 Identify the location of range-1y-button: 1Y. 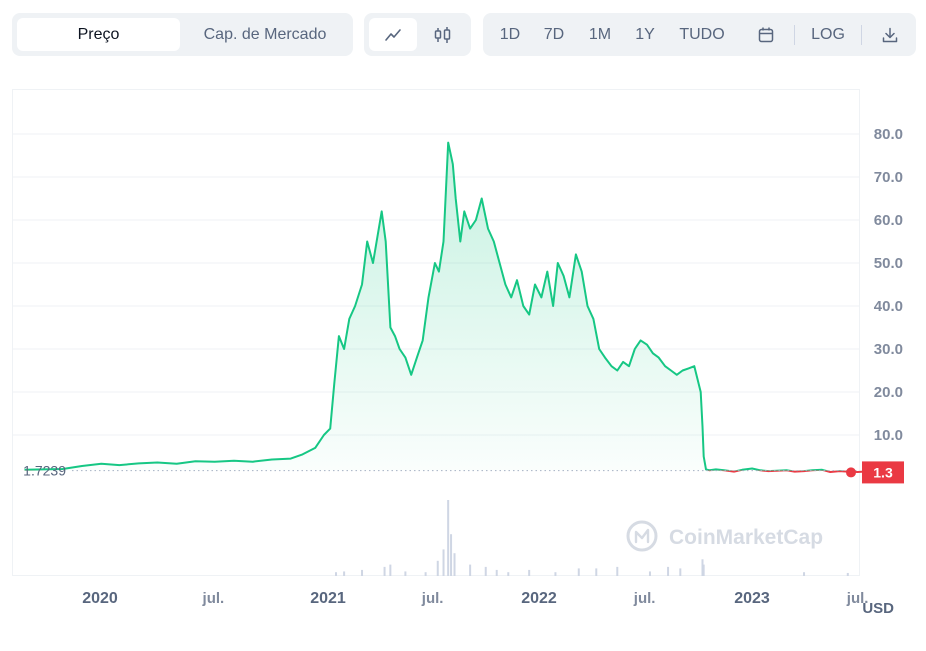
(645, 34).